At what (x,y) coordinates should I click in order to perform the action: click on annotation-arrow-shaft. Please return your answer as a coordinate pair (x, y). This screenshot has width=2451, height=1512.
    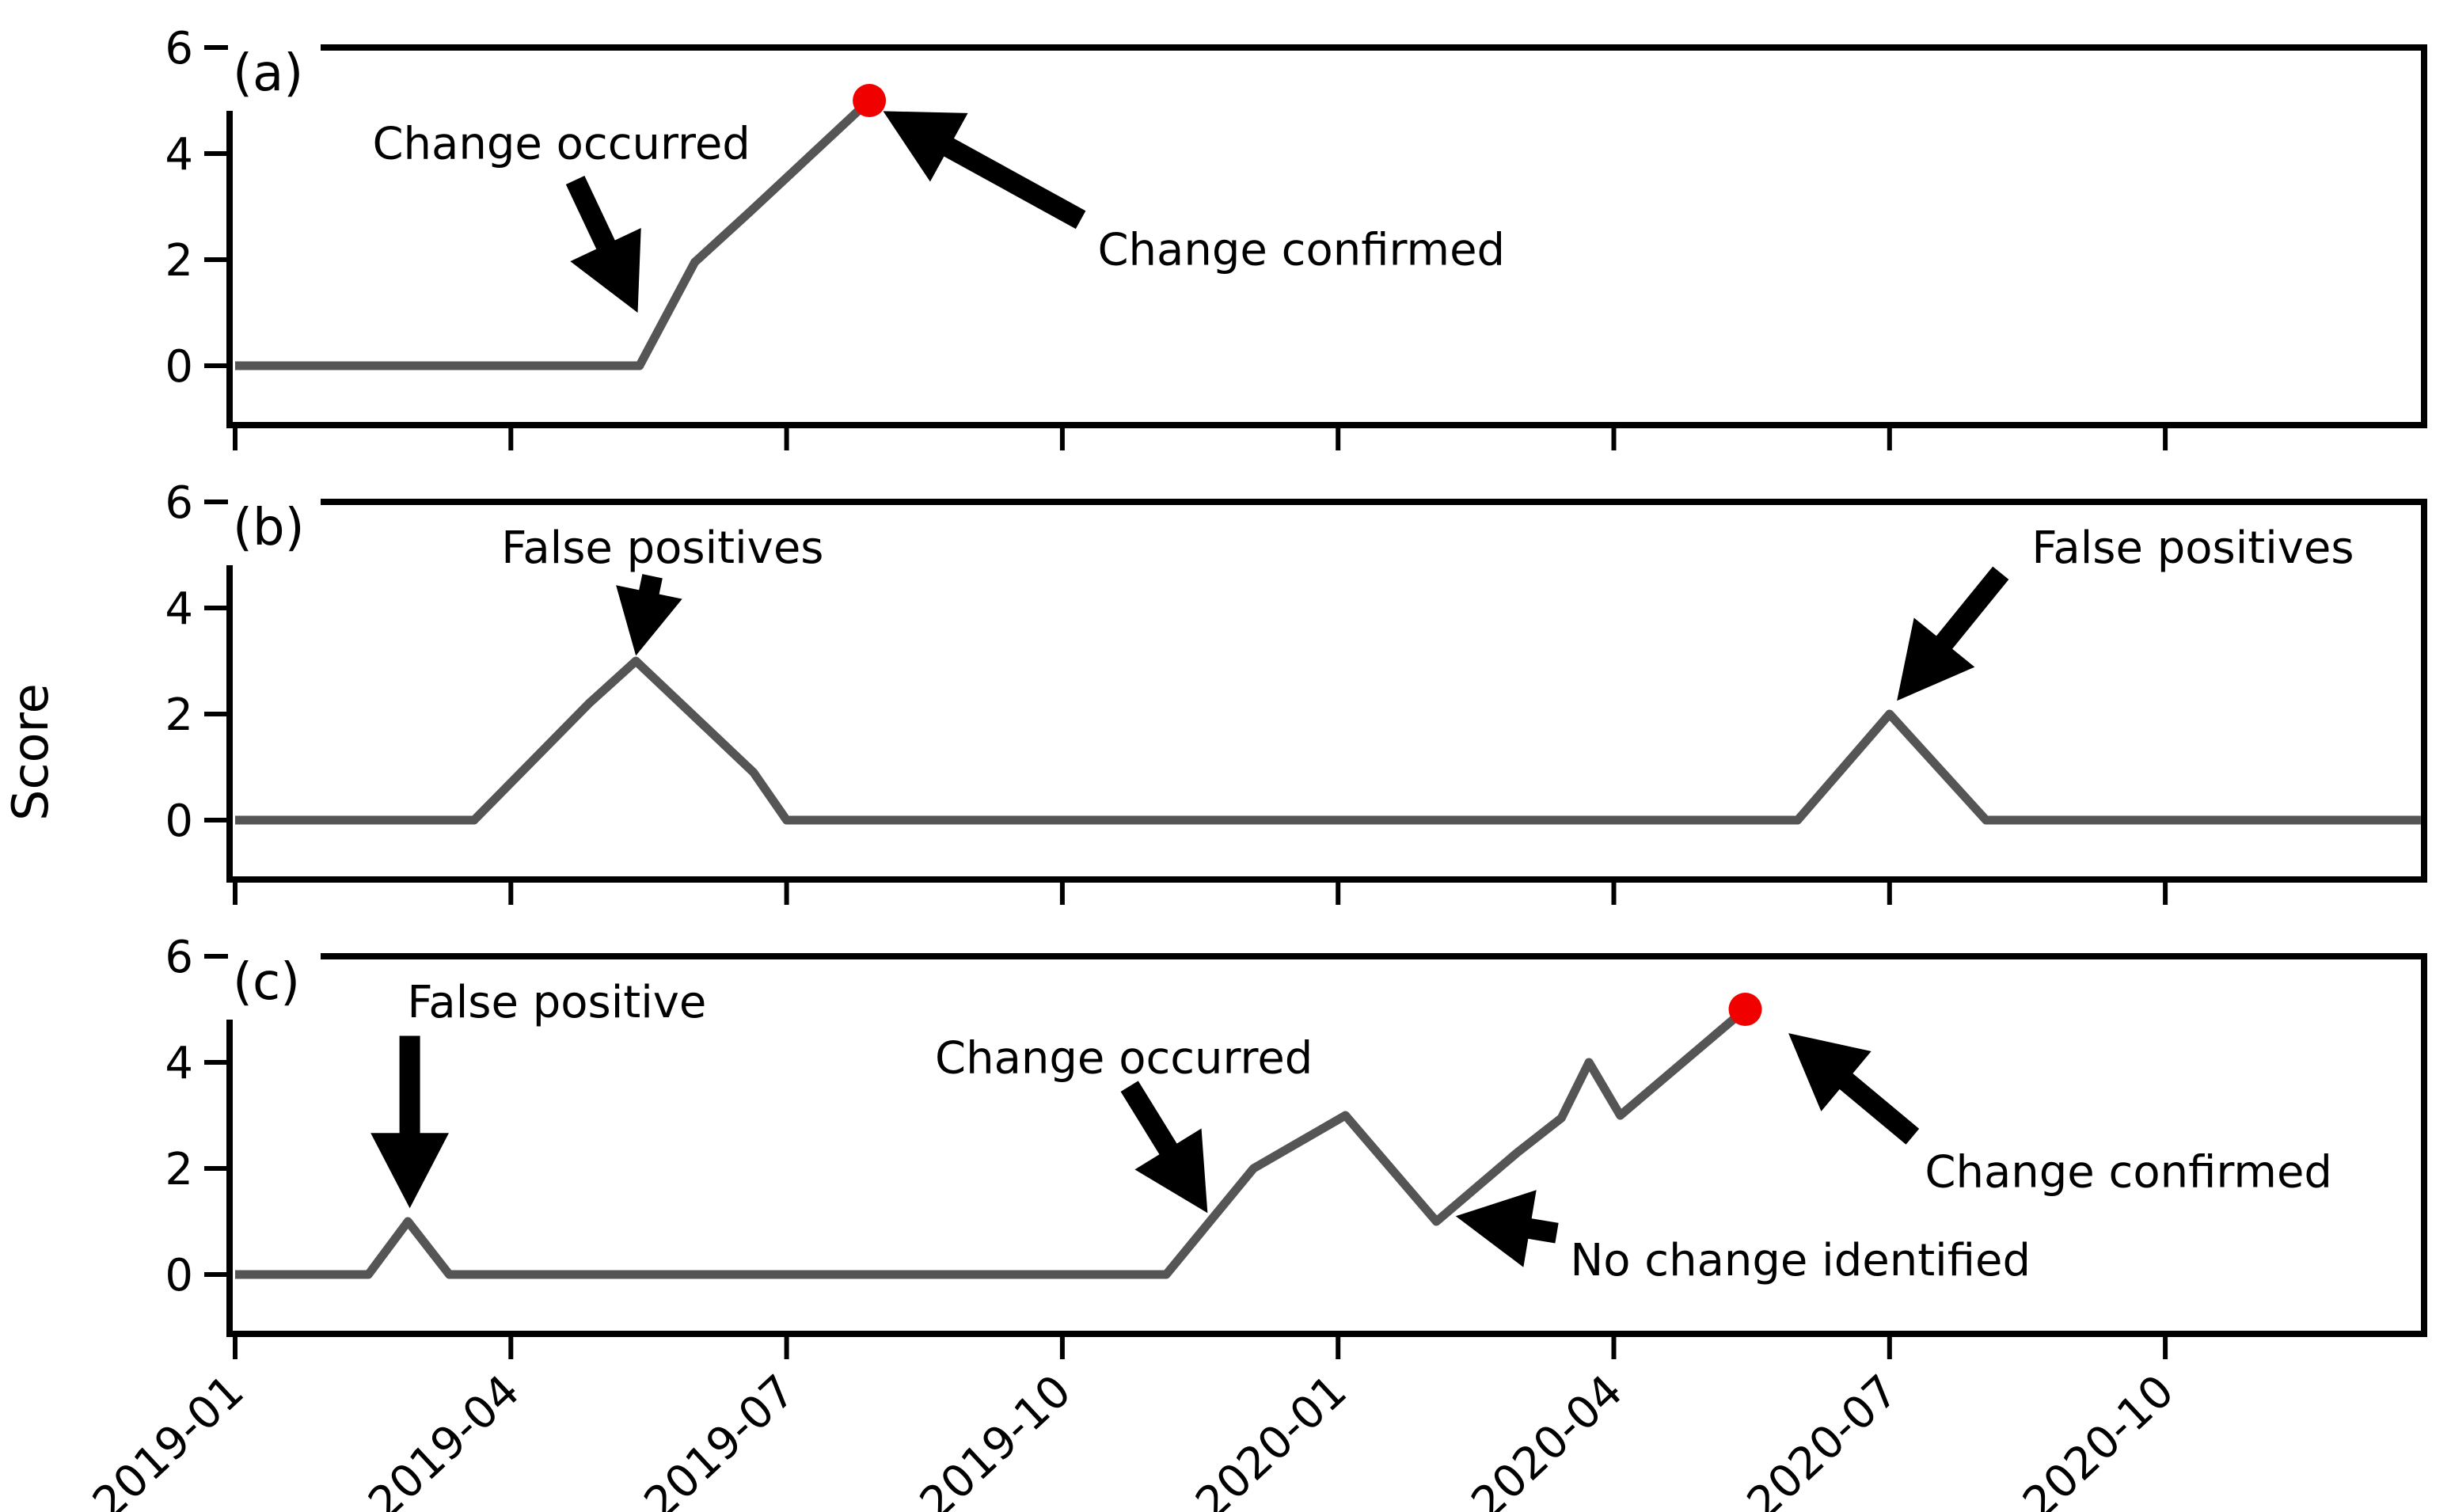
    Looking at the image, I should click on (1005, 178).